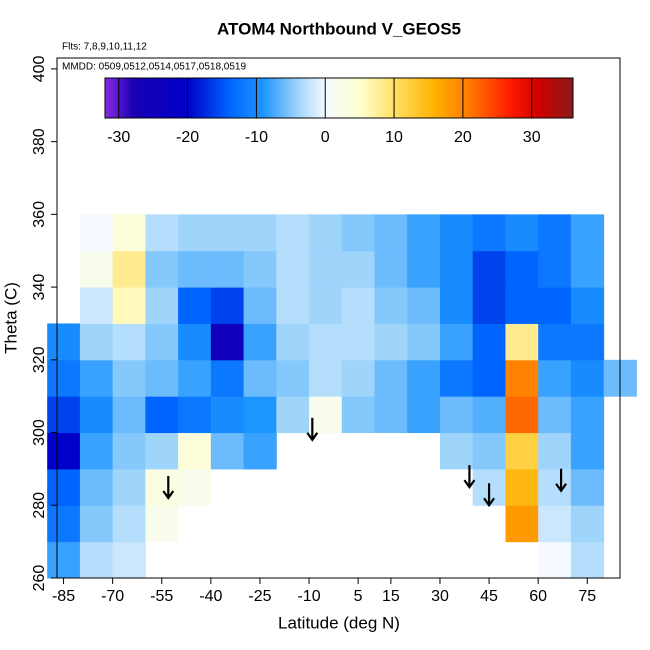  Describe the element at coordinates (339, 622) in the screenshot. I see `x-axis-label: Latitude (deg N)` at that location.